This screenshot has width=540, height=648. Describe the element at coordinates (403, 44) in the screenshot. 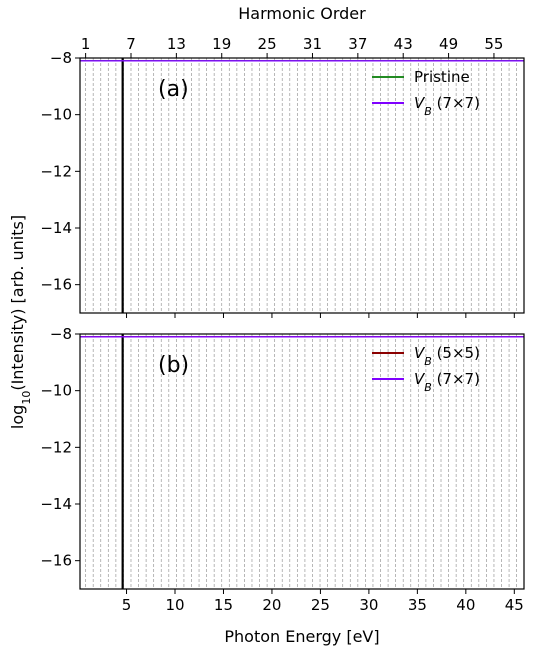

I see `top-tick-label: 43` at that location.